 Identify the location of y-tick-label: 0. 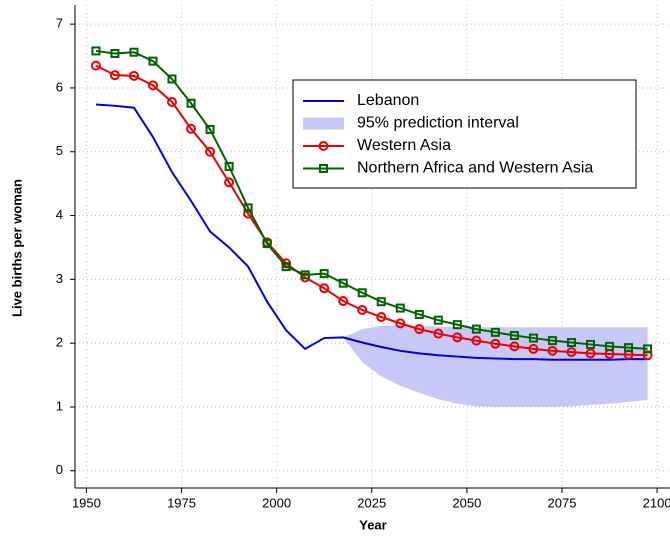
(59, 469).